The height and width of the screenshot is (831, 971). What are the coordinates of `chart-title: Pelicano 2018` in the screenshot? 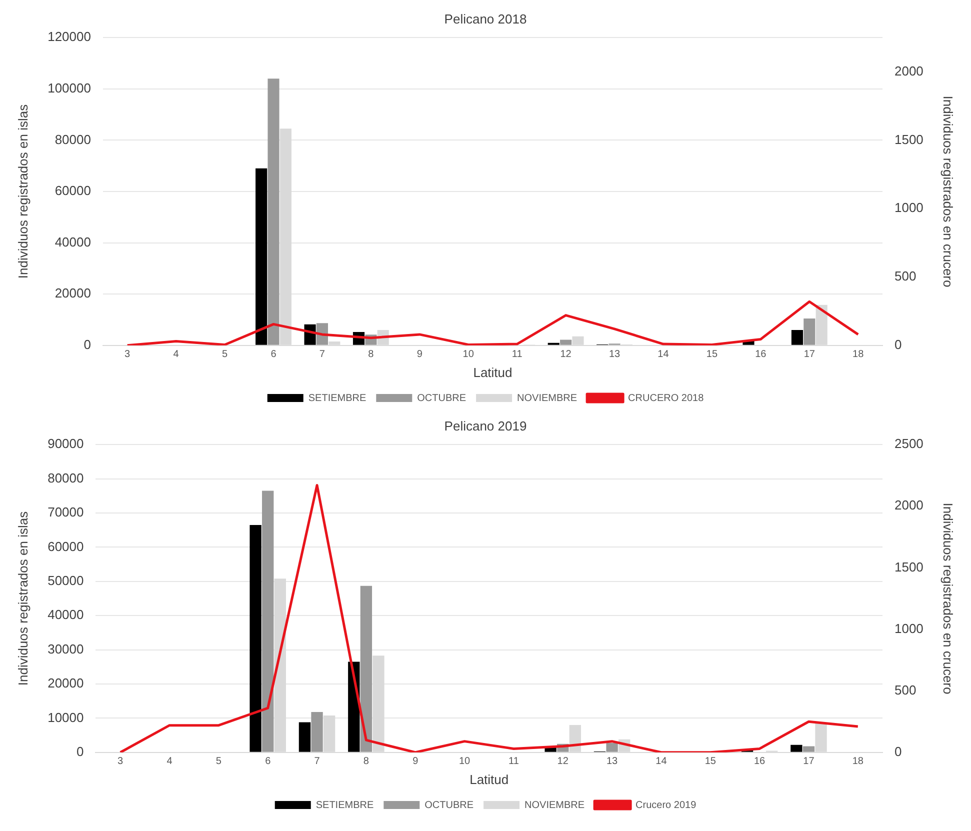 It's located at (485, 18).